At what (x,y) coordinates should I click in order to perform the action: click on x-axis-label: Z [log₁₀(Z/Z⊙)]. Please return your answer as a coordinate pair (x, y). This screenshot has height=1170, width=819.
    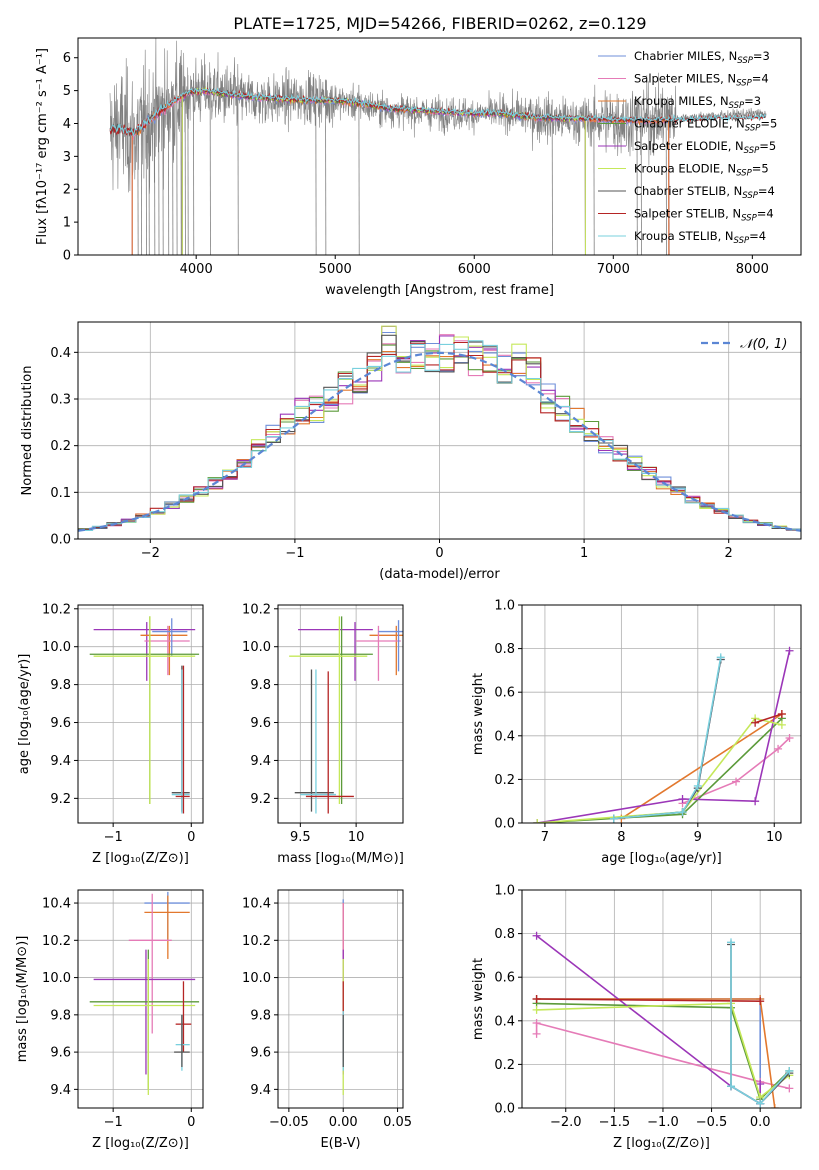
    Looking at the image, I should click on (140, 1143).